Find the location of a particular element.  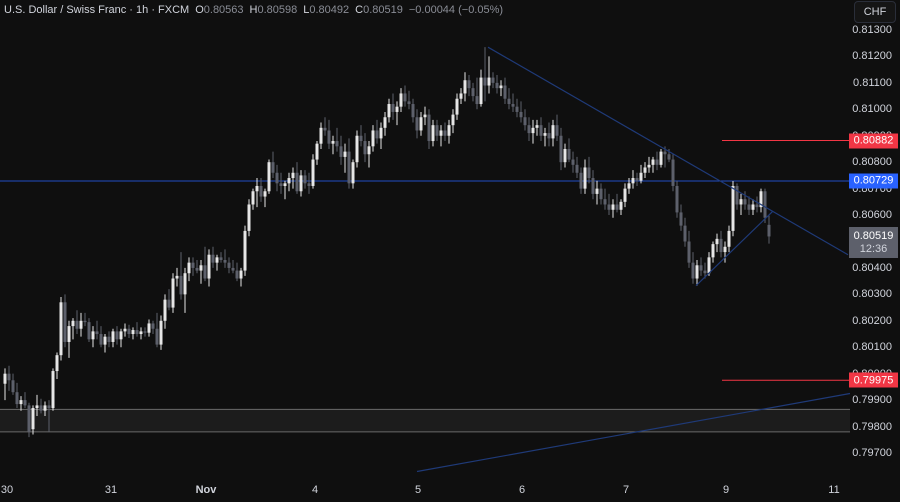

symbol-title: U.S. Dollar / Swiss Franc · 1h · FXCM is located at coordinates (97, 10).